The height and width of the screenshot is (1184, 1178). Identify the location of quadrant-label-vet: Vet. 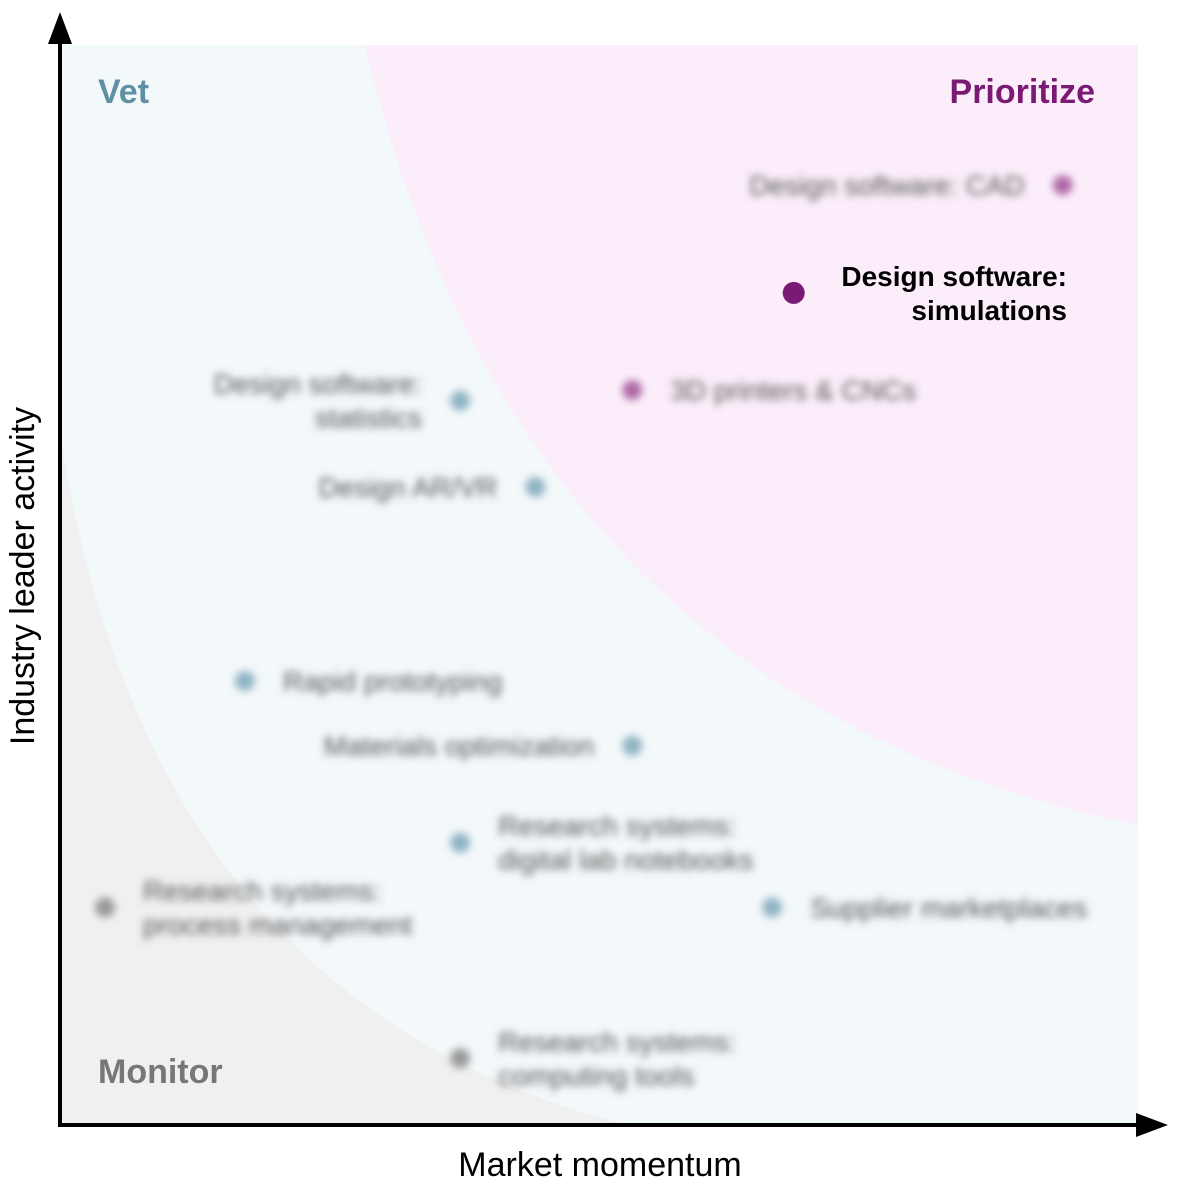
(123, 92).